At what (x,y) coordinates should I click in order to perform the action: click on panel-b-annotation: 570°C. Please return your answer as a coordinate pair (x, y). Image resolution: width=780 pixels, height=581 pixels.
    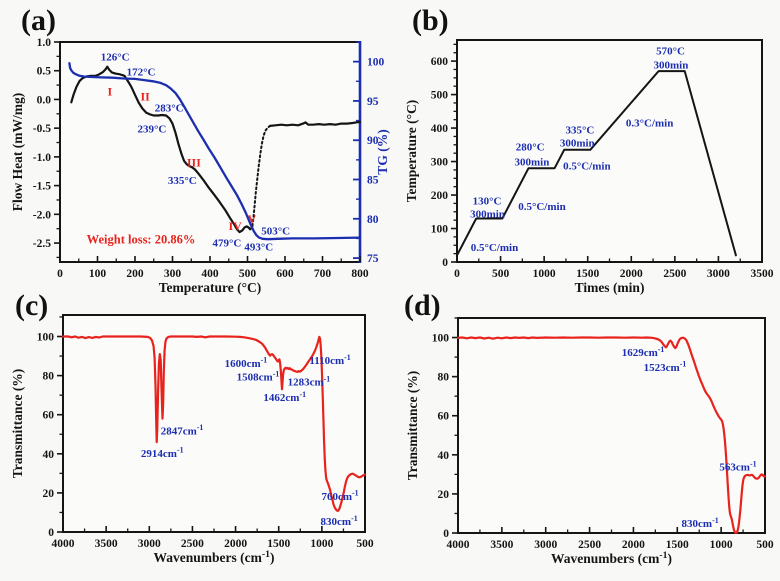
    Looking at the image, I should click on (670, 51).